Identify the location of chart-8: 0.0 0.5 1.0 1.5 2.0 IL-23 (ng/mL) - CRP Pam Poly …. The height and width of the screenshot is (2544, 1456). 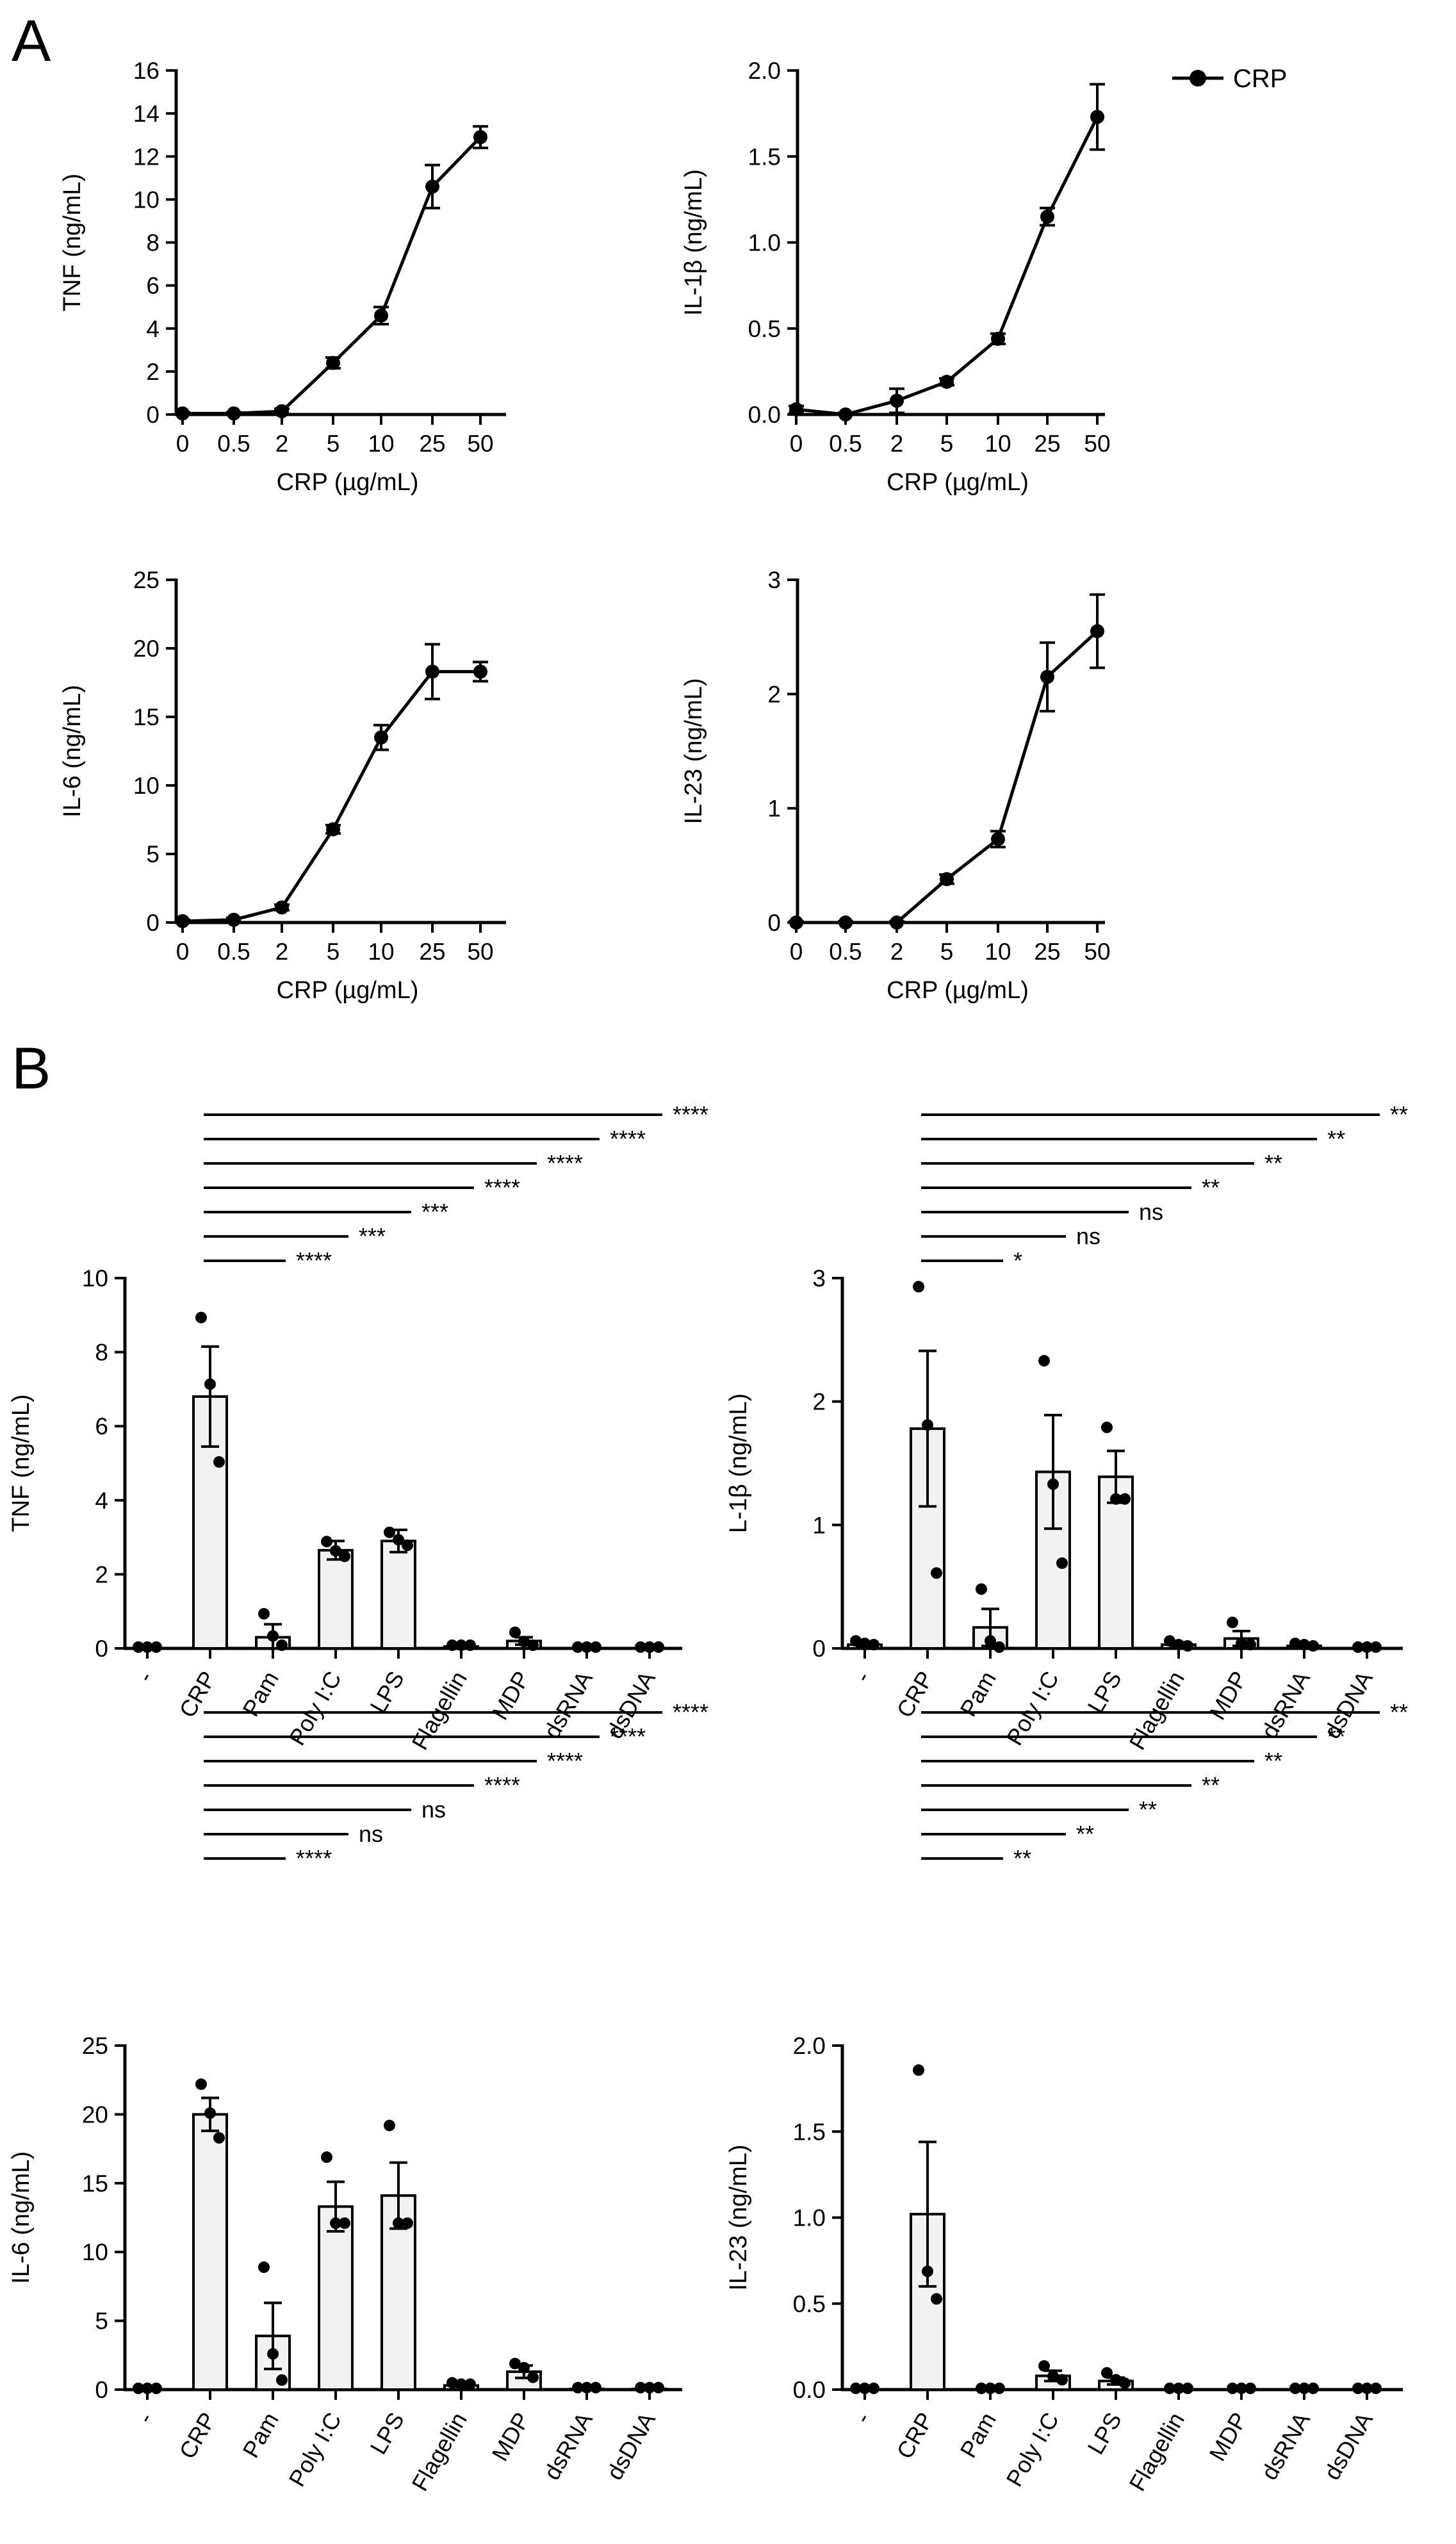
(1066, 2097).